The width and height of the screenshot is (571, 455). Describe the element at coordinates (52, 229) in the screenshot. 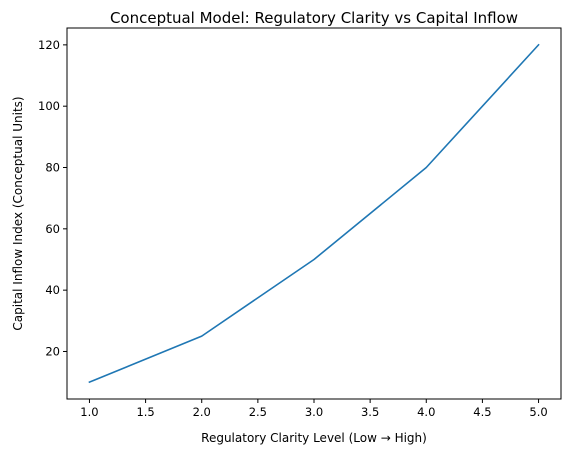

I see `y-tick-label: 60` at that location.